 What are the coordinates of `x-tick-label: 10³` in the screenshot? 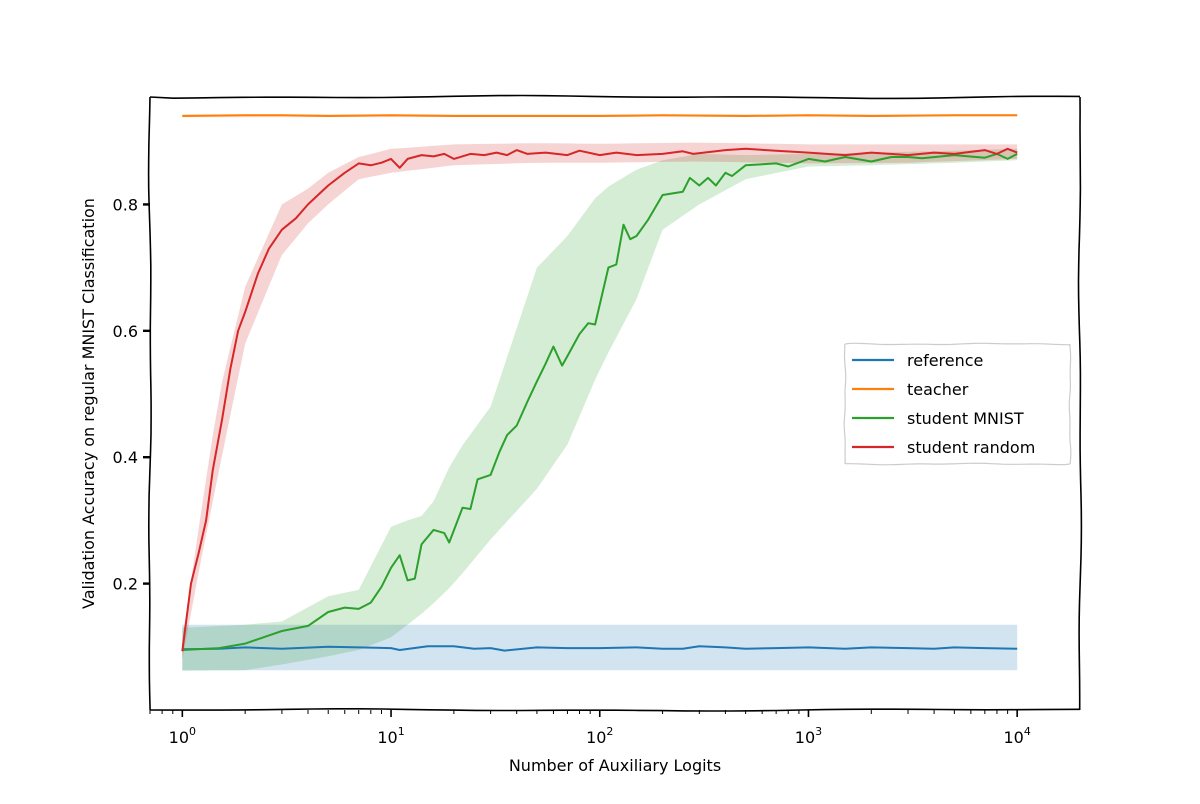 It's located at (808, 736).